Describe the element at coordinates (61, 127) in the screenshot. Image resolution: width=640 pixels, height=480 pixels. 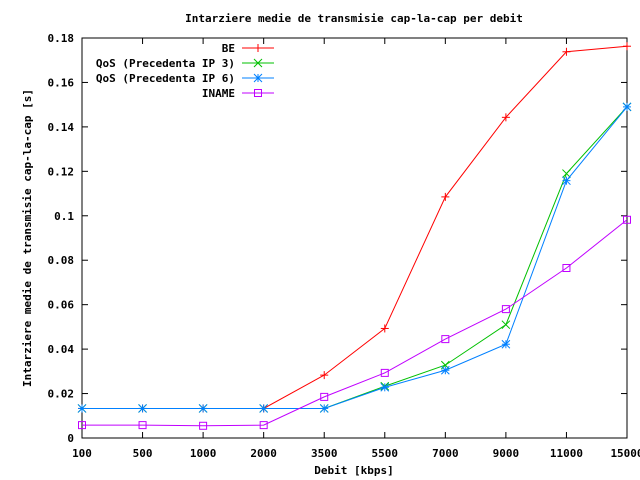
I see `y-tick-label: 0.14` at that location.